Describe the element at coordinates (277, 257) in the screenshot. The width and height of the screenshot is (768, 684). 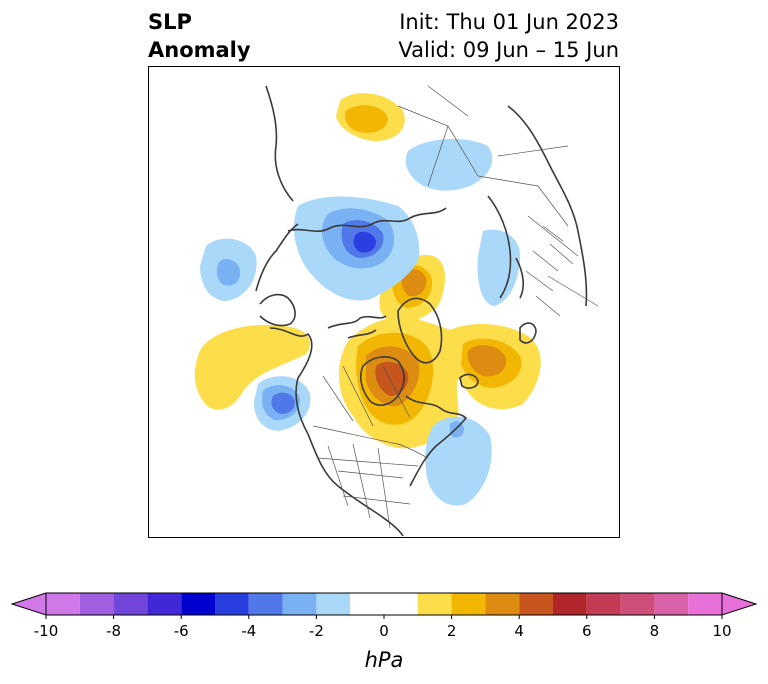
I see `coastline-kamchatka` at that location.